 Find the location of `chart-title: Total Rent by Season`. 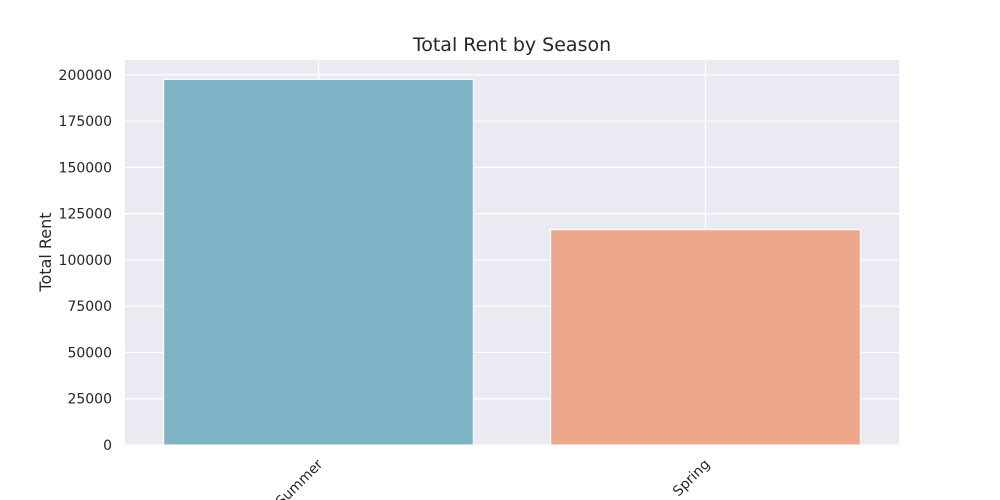

chart-title: Total Rent by Season is located at coordinates (511, 45).